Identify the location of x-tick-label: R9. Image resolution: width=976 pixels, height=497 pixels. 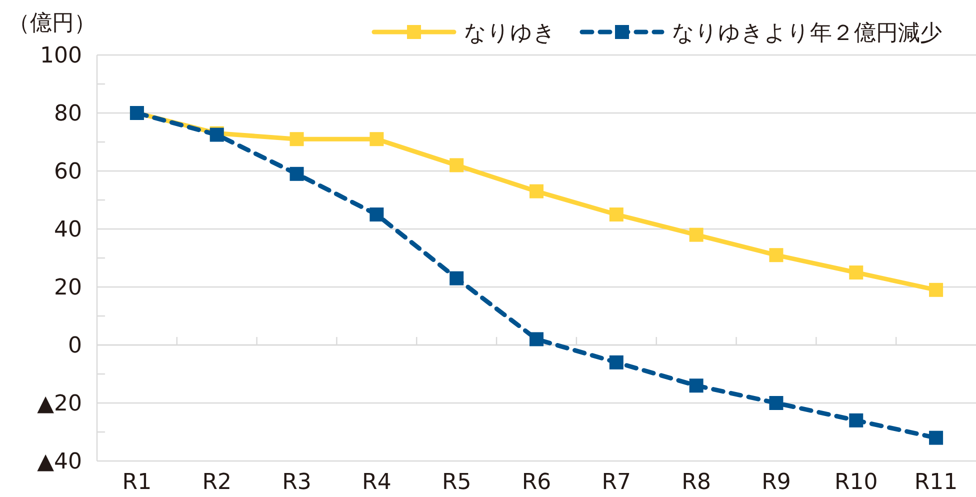
(776, 482).